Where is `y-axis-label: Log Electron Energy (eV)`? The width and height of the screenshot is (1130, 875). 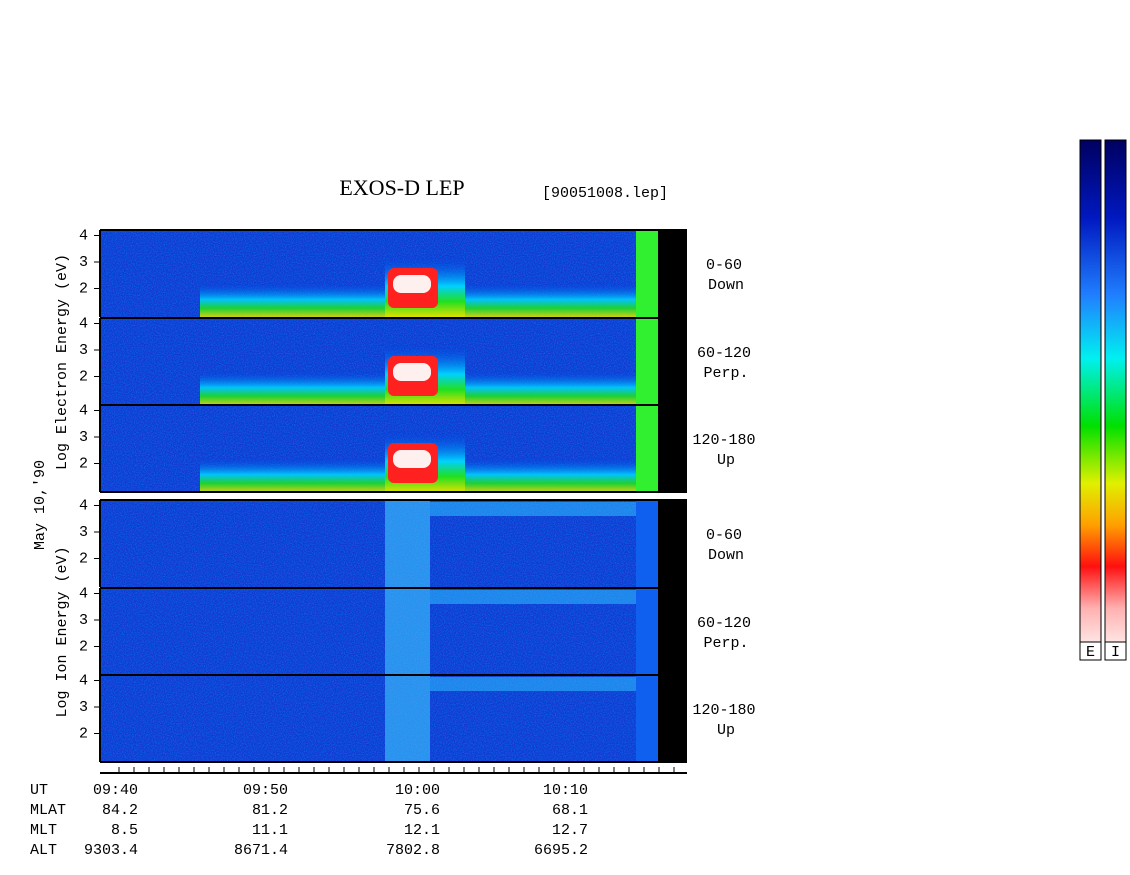 y-axis-label: Log Electron Energy (eV) is located at coordinates (62, 362).